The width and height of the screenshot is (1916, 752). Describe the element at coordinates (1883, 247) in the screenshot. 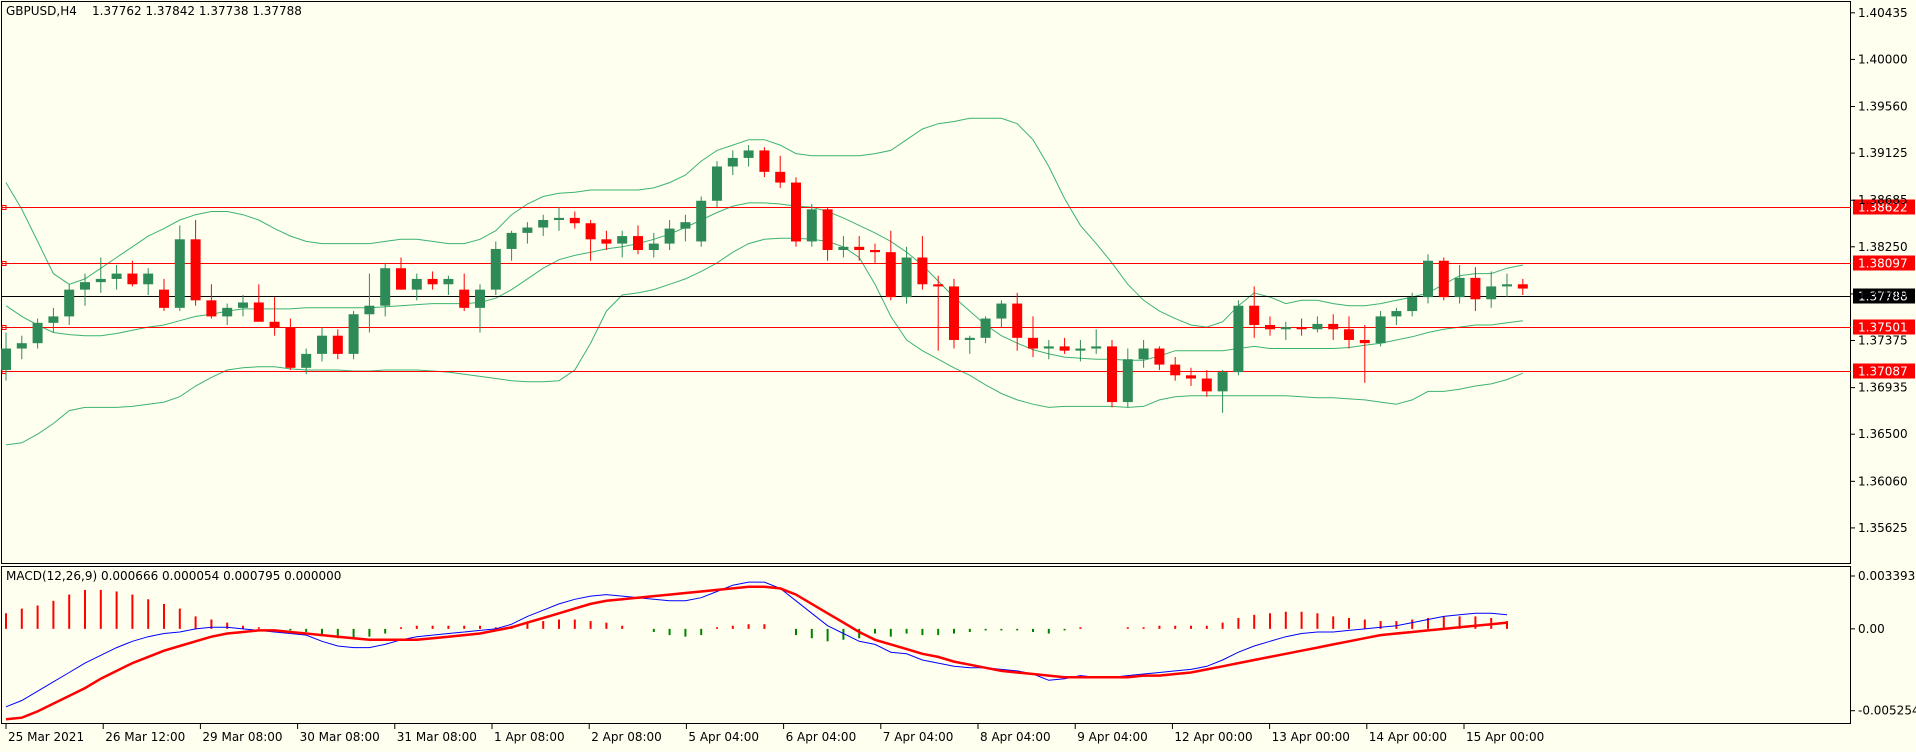

I see `price-tick-label: 1.38250` at that location.